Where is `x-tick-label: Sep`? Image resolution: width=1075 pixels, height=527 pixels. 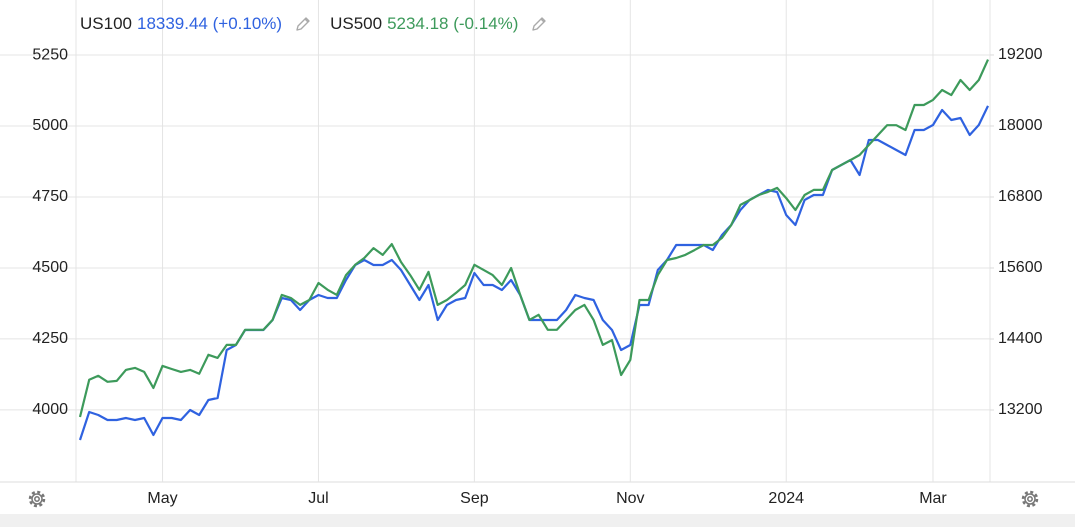
x-tick-label: Sep is located at coordinates (474, 498).